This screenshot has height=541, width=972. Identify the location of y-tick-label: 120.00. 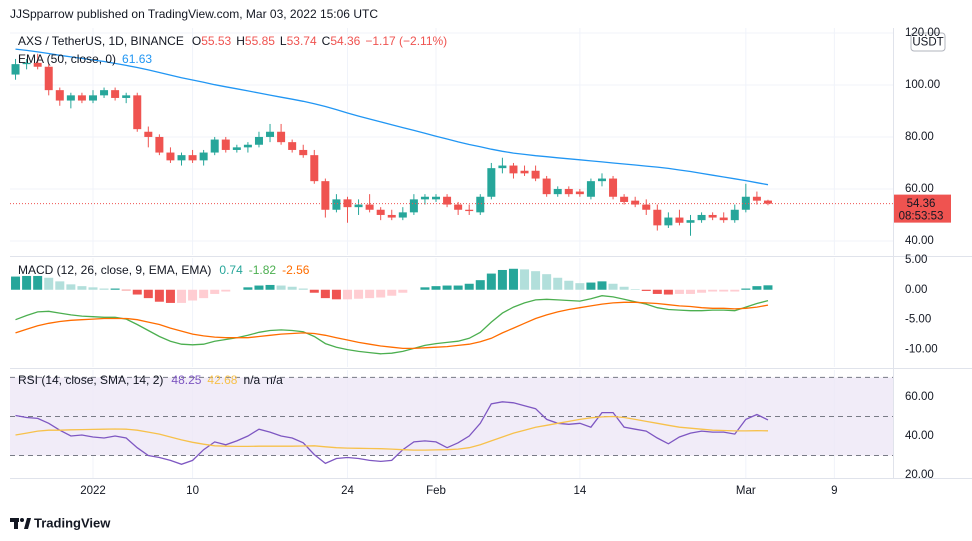
(922, 33).